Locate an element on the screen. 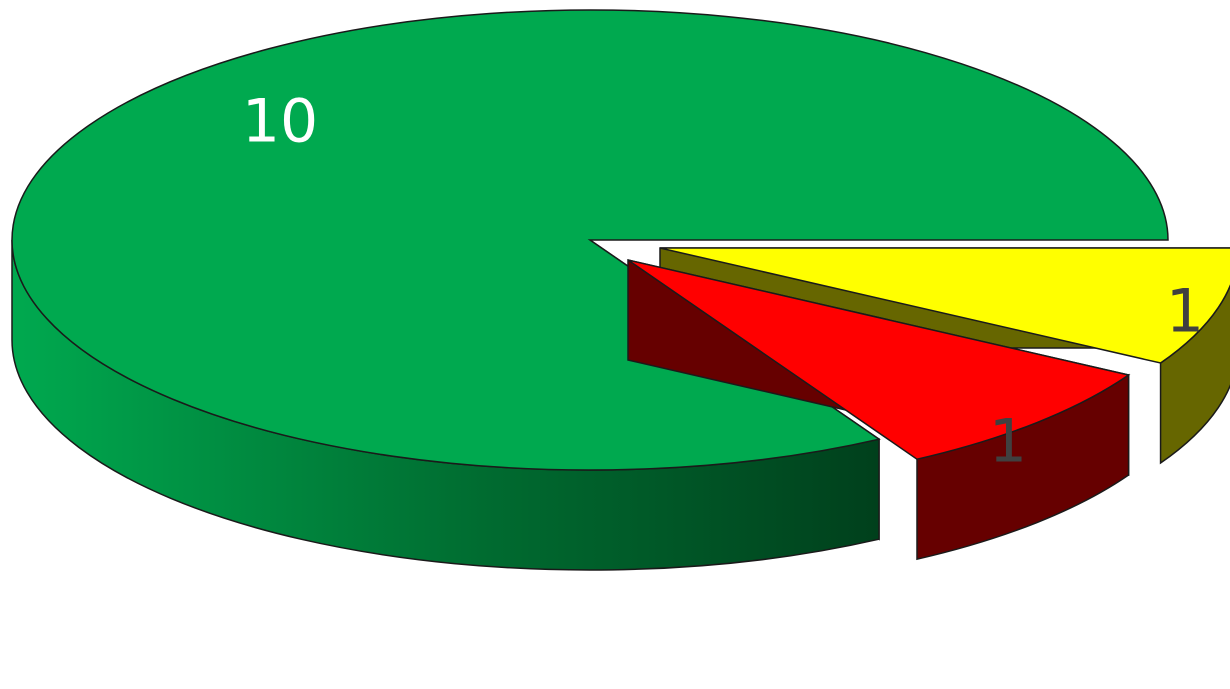 The image size is (1230, 689). slice-red-top is located at coordinates (879, 359).